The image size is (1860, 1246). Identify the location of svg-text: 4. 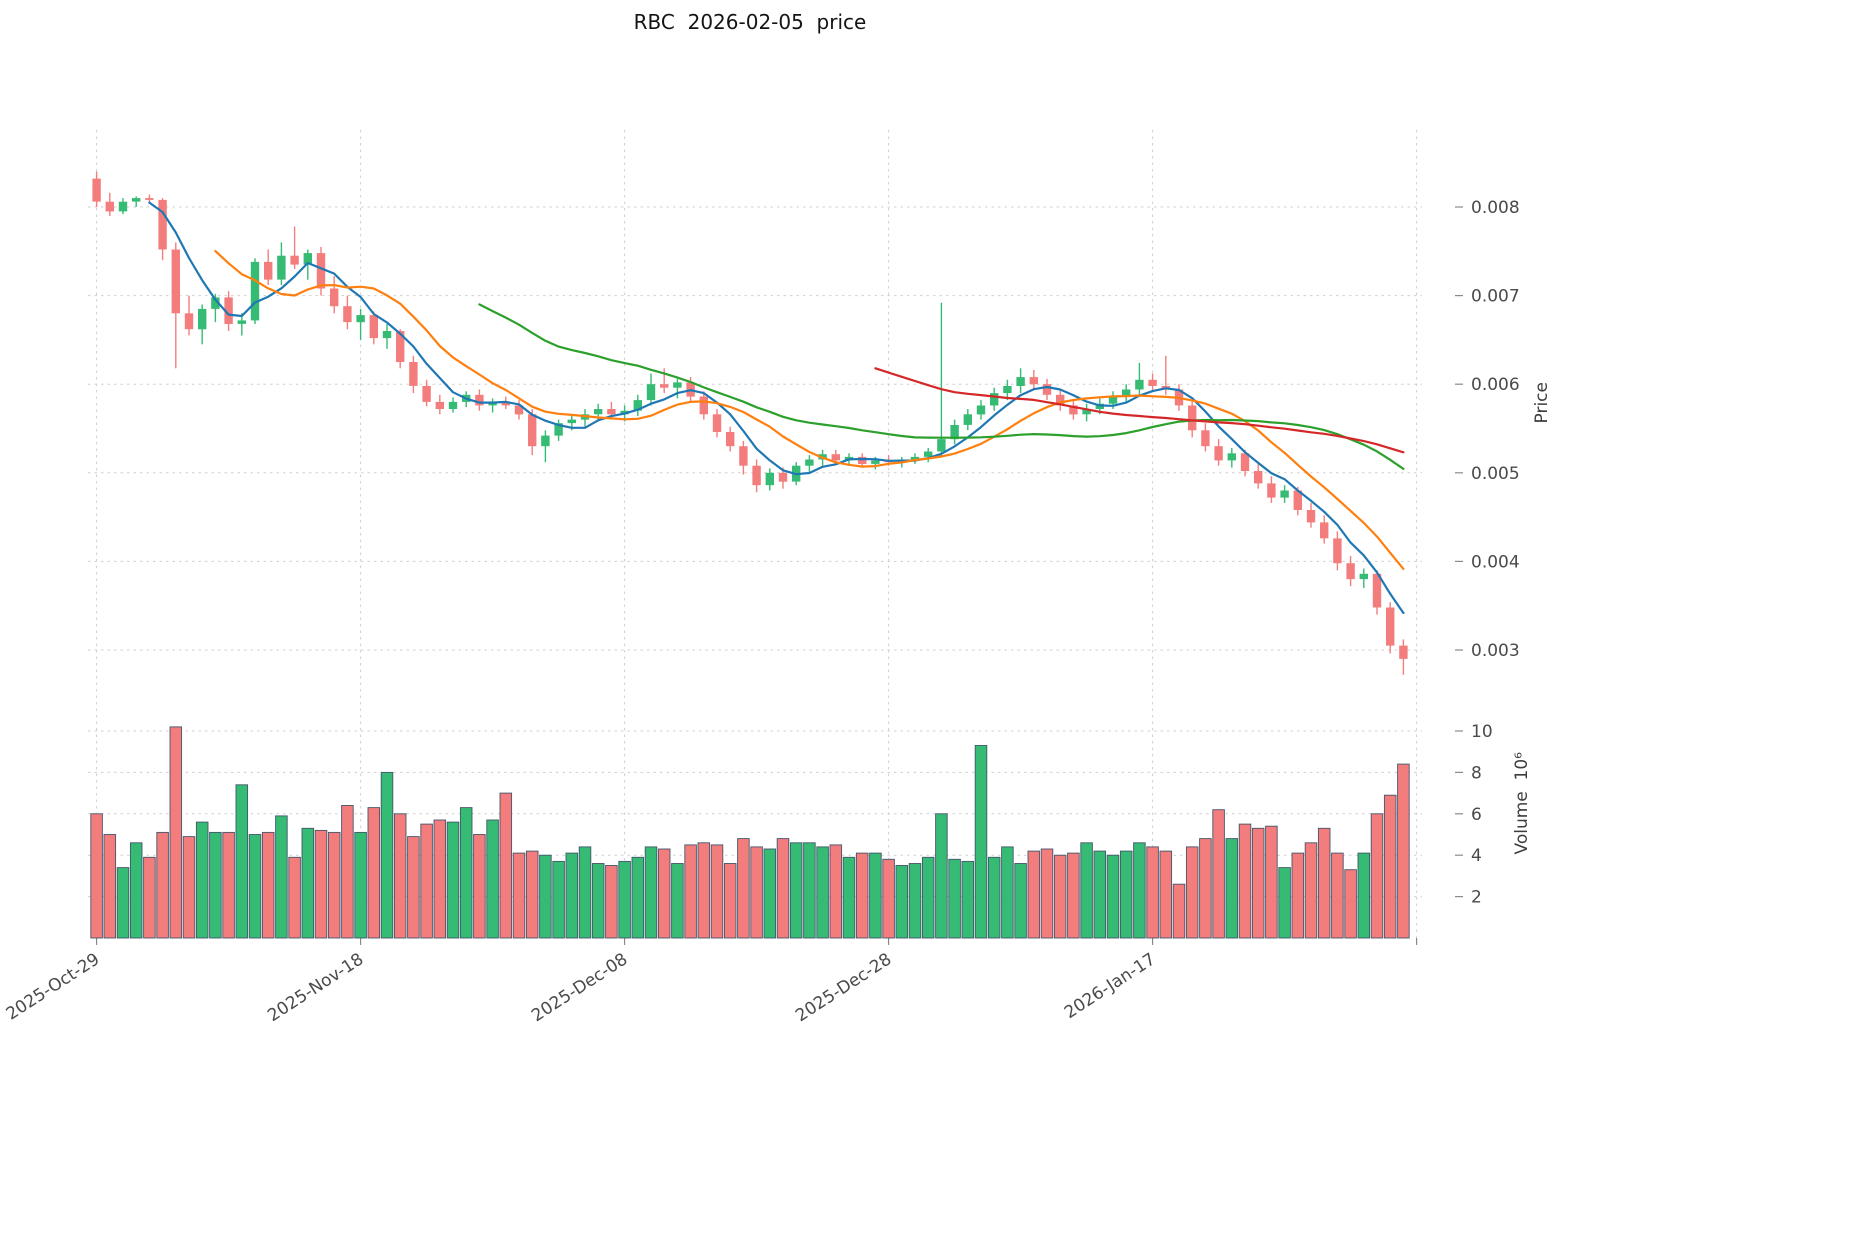
(1476, 856).